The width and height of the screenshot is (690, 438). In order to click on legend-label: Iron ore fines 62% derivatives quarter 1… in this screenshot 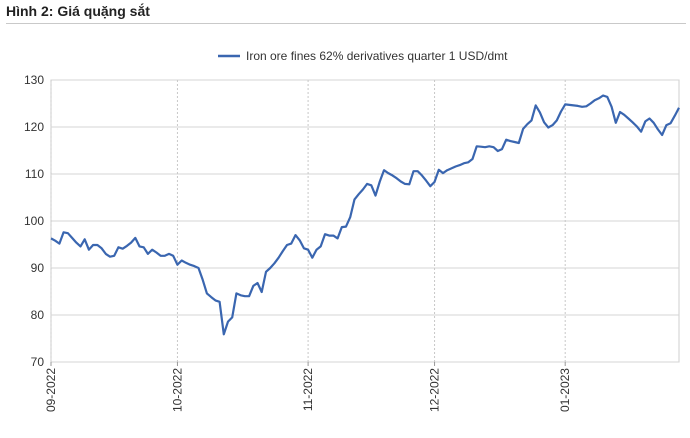, I will do `click(377, 56)`.